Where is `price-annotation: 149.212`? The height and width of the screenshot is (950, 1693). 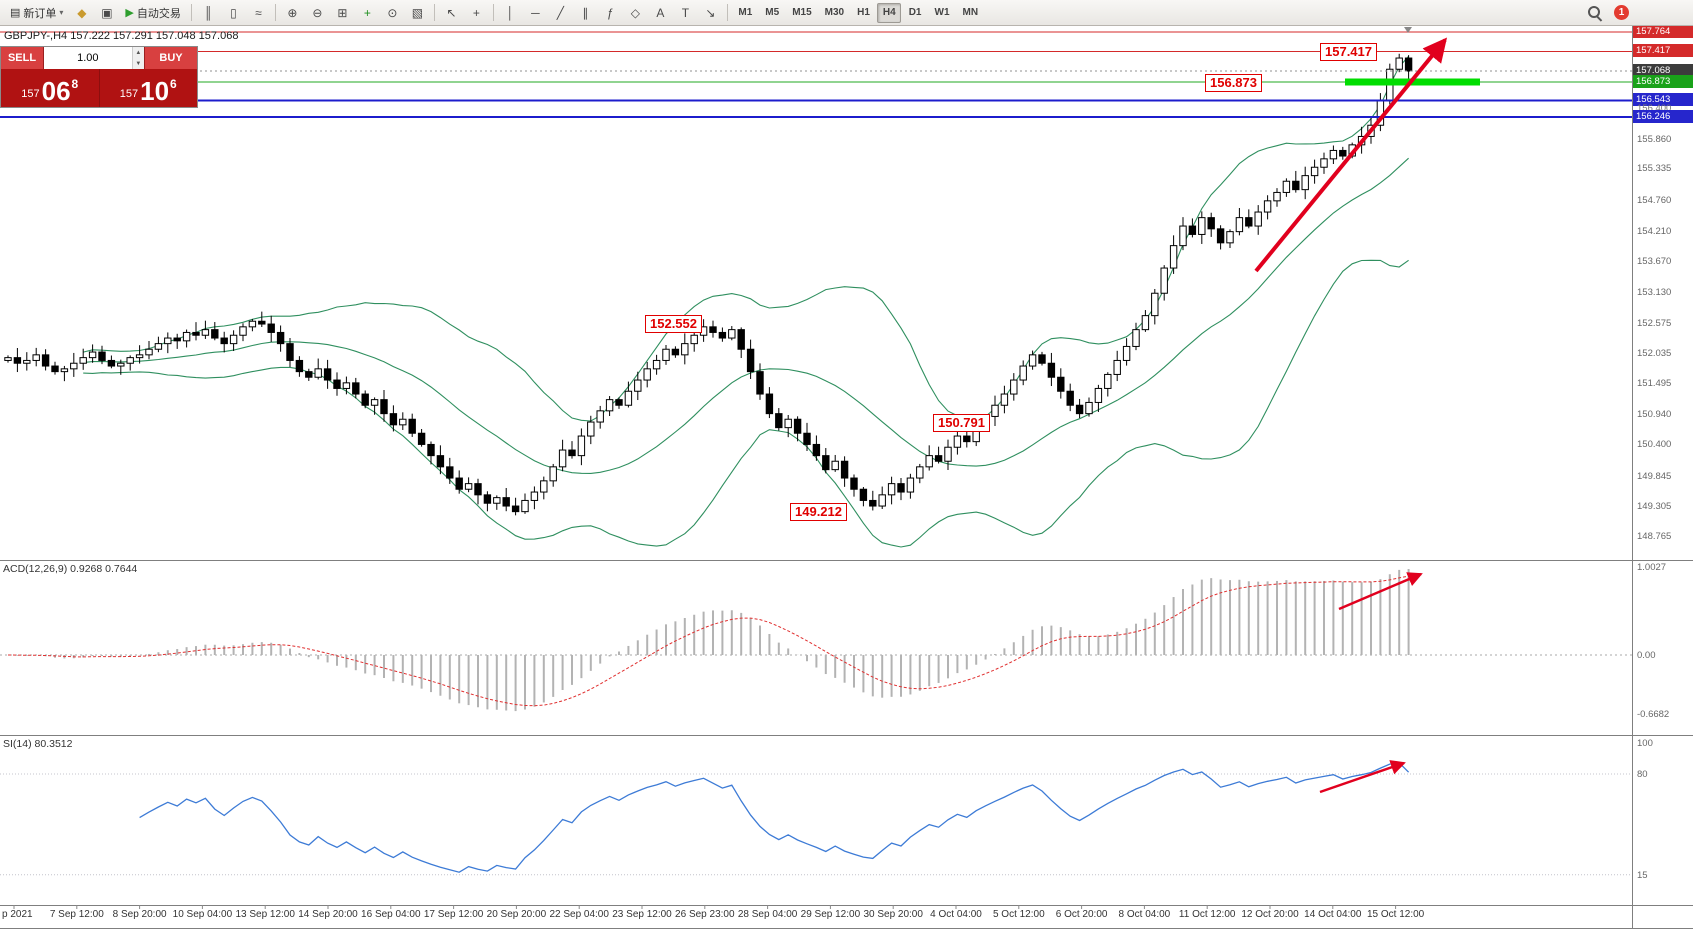 price-annotation: 149.212 is located at coordinates (818, 512).